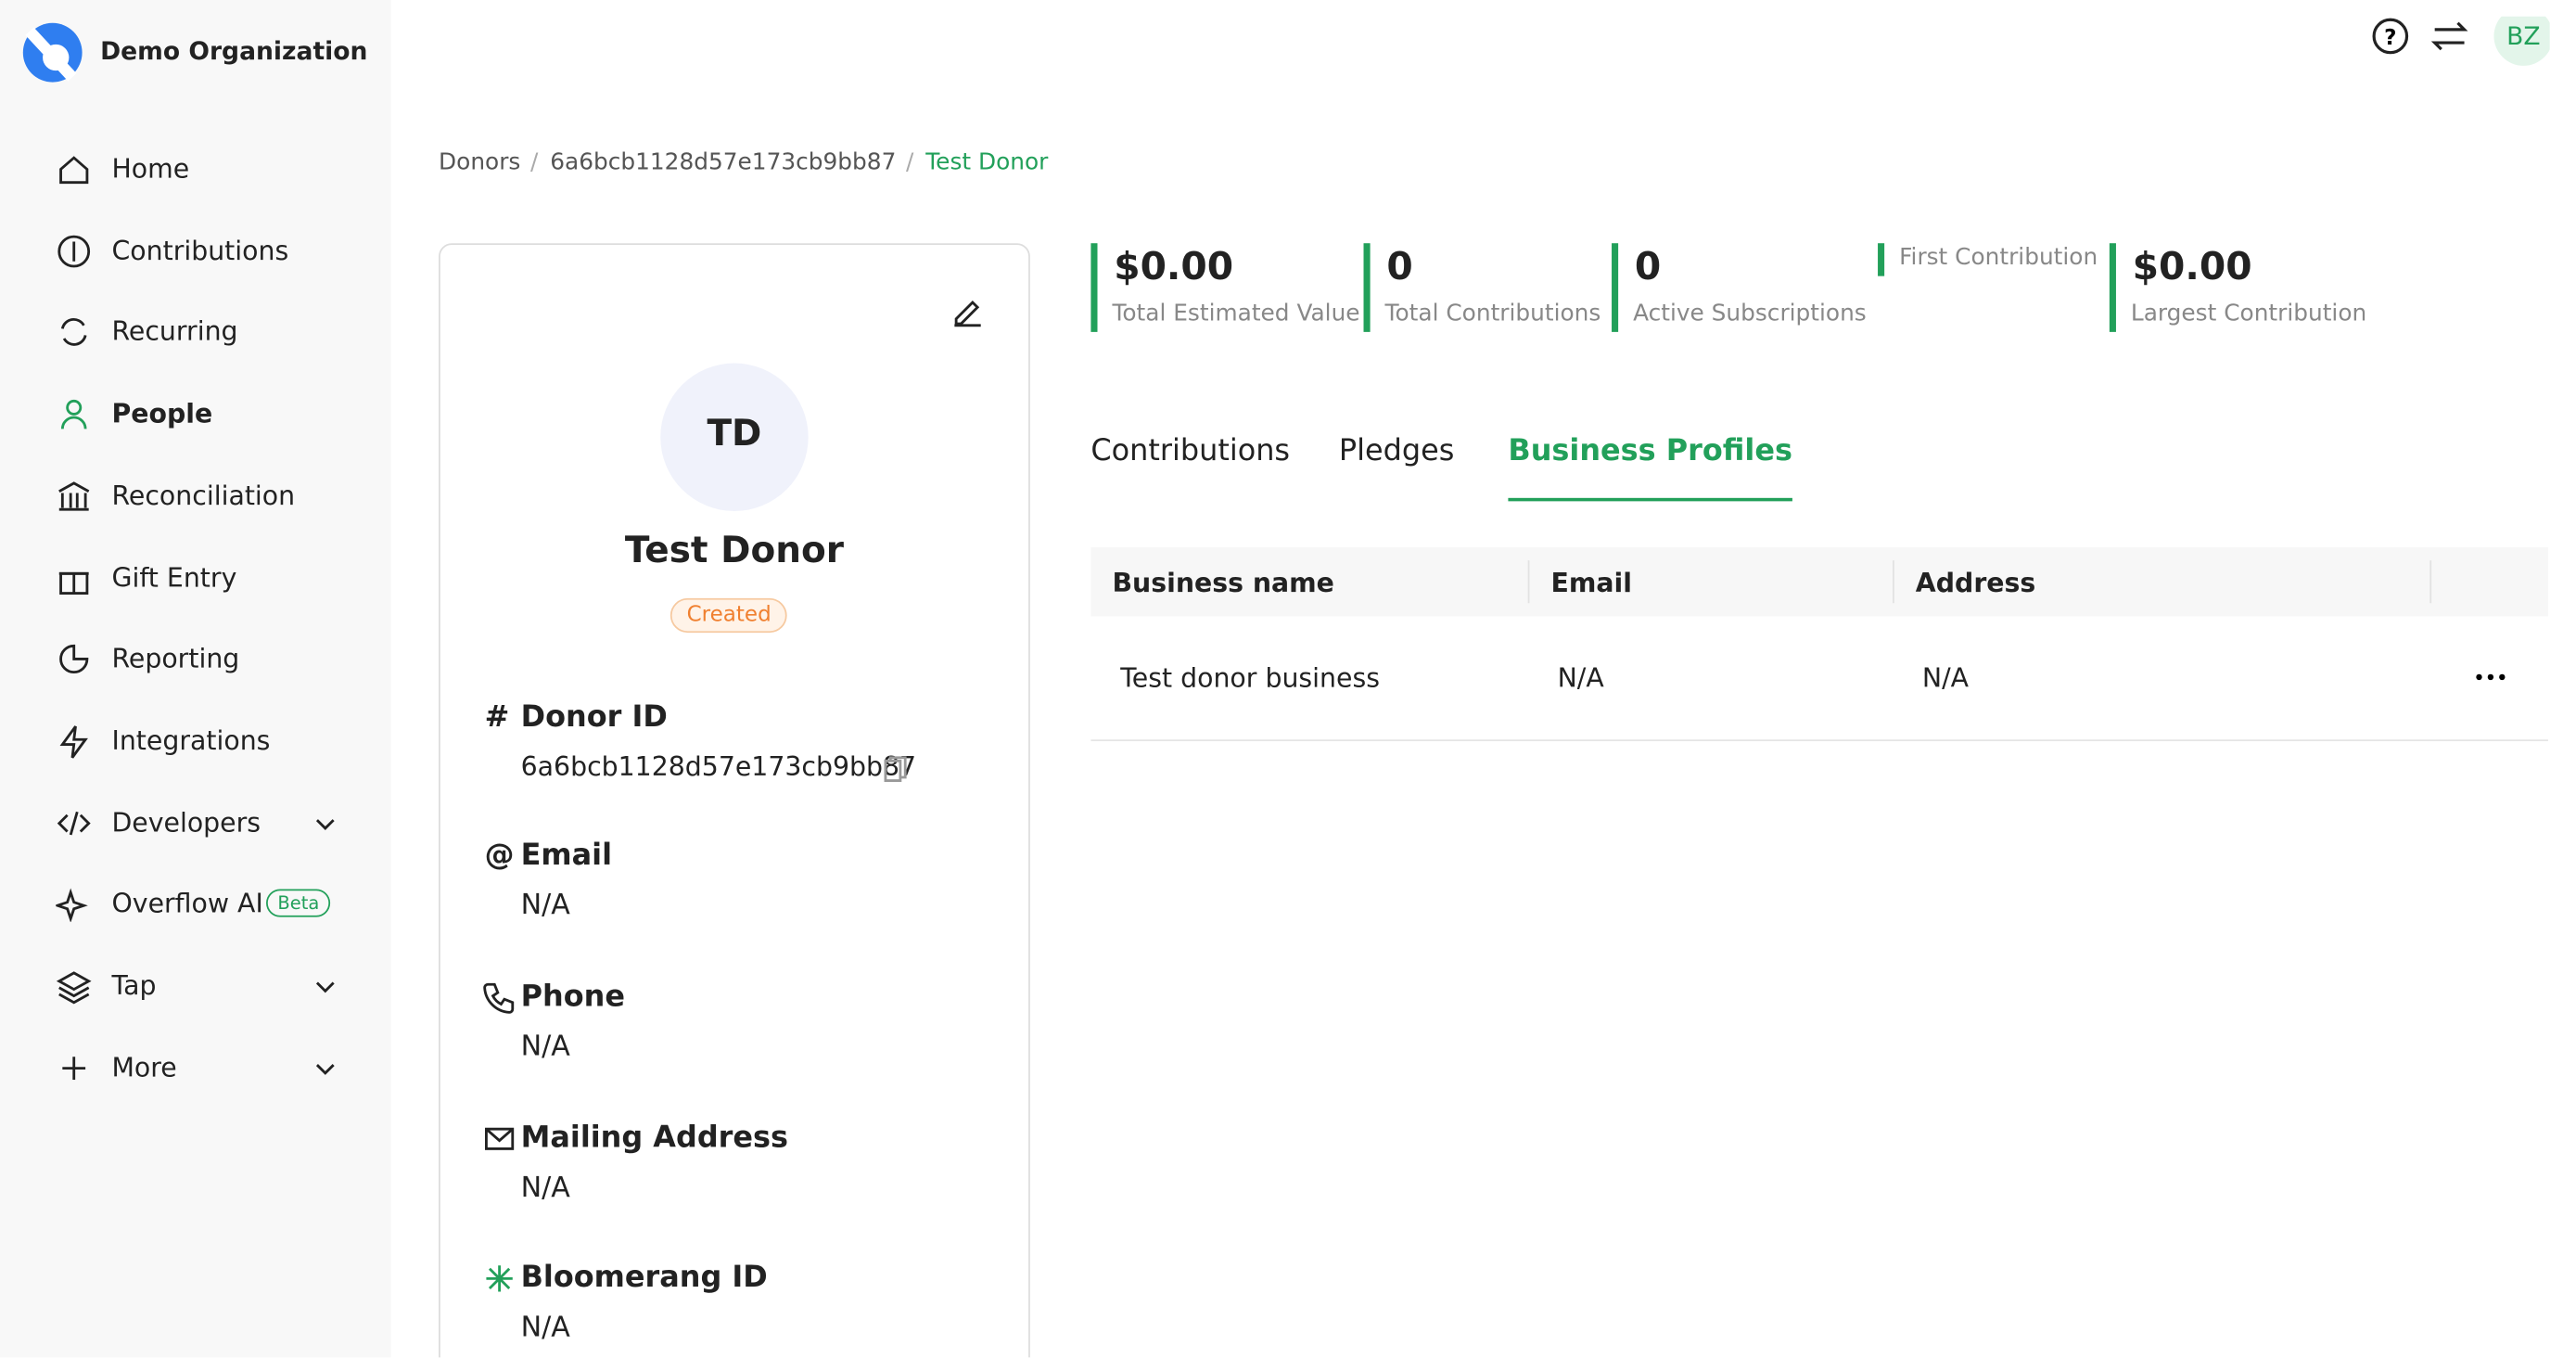 The image size is (2576, 1358). I want to click on nav-item: Developers, so click(186, 822).